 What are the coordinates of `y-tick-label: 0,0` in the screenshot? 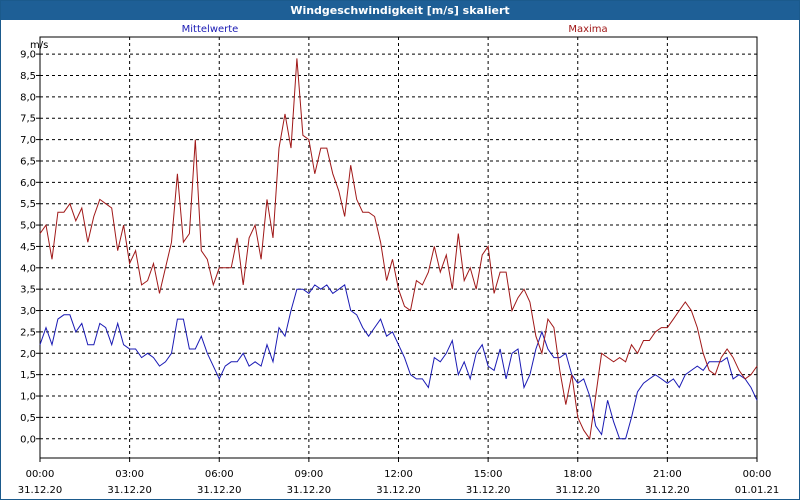 It's located at (28, 439).